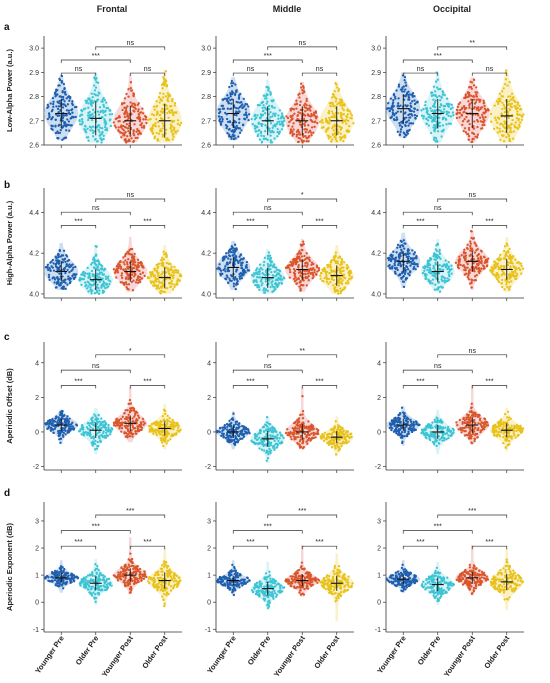 This screenshot has height=683, width=550. I want to click on y-tick-label: 0, so click(37, 432).